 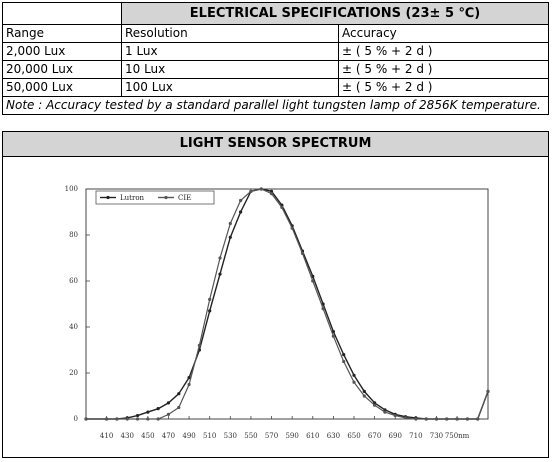 I want to click on table-row: 50,000 Lux 100 Lux ± ( 5 % + 2 d ), so click(x=275, y=87).